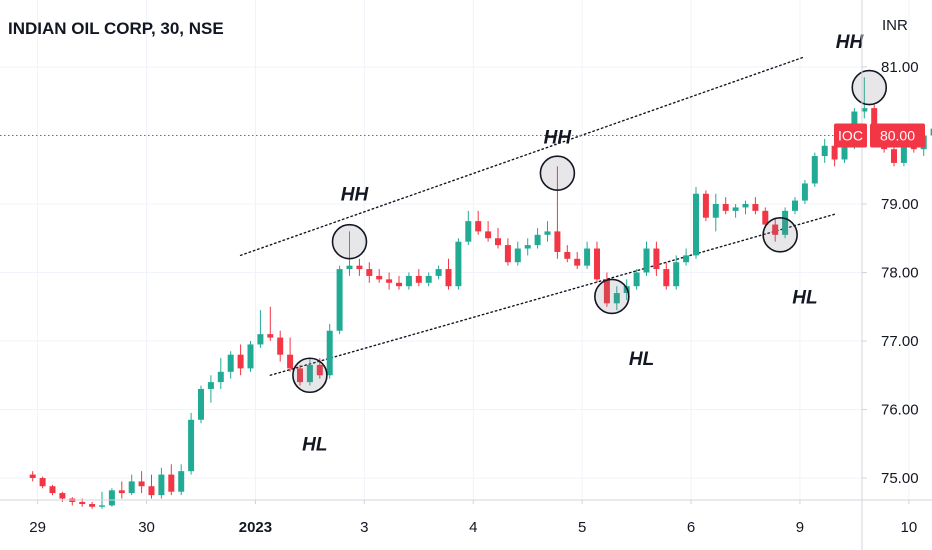 The height and width of the screenshot is (550, 932). I want to click on last-price-badge: IOC 80.00, so click(879, 135).